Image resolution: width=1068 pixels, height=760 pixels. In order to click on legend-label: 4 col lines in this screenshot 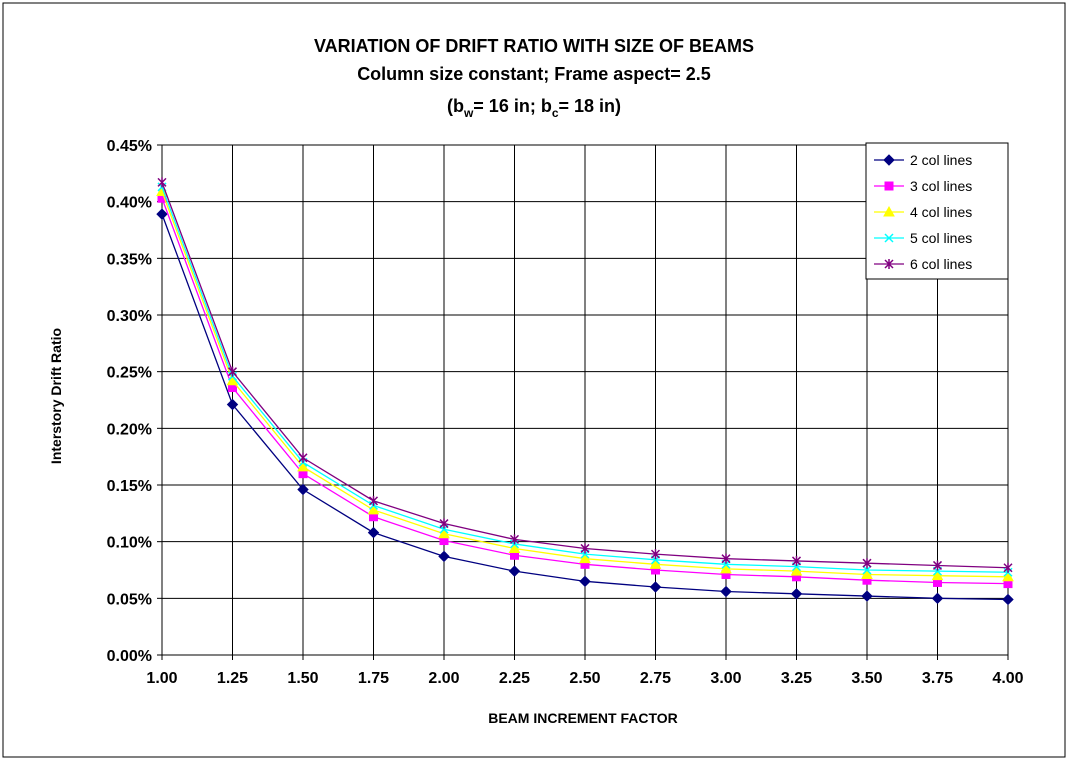, I will do `click(941, 212)`.